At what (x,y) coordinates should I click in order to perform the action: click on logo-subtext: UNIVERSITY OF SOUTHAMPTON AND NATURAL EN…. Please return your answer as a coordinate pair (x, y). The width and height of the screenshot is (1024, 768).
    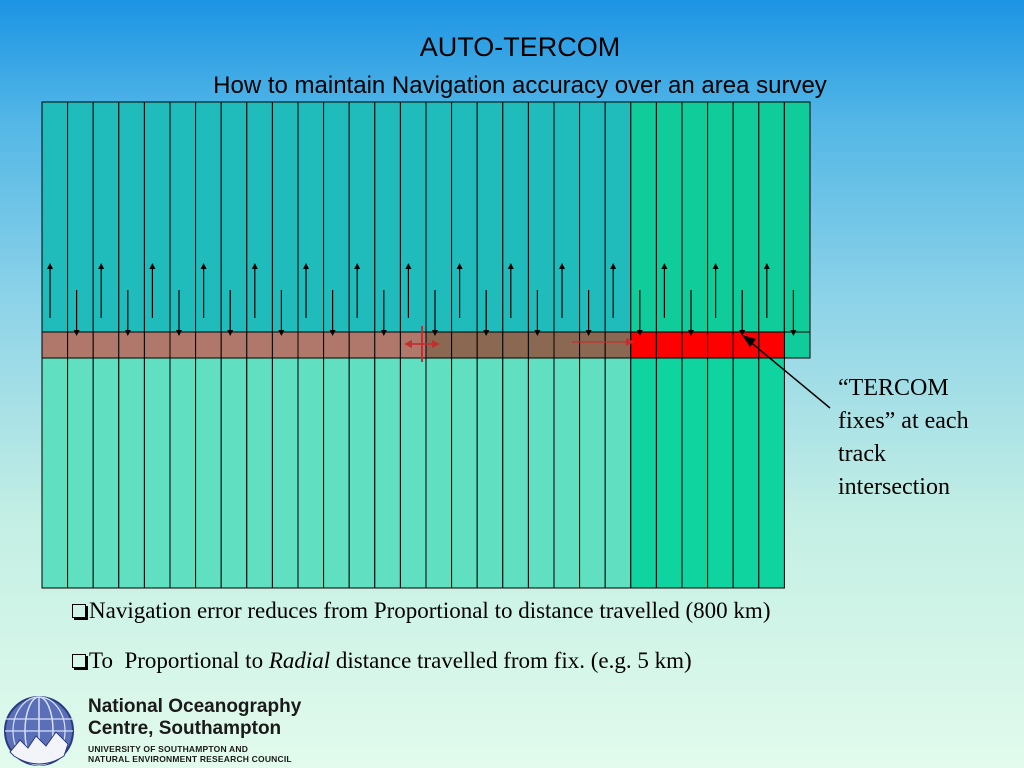
    Looking at the image, I should click on (190, 754).